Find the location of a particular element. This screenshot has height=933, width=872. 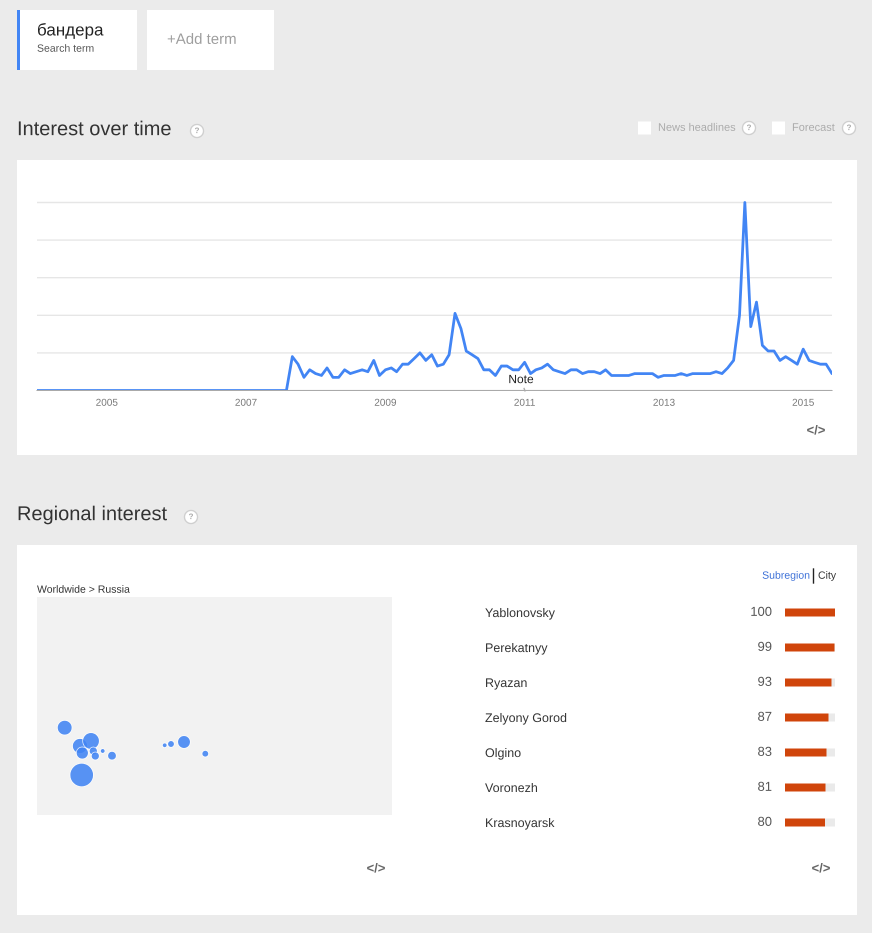

y-tick-label: Ryazan is located at coordinates (506, 684).